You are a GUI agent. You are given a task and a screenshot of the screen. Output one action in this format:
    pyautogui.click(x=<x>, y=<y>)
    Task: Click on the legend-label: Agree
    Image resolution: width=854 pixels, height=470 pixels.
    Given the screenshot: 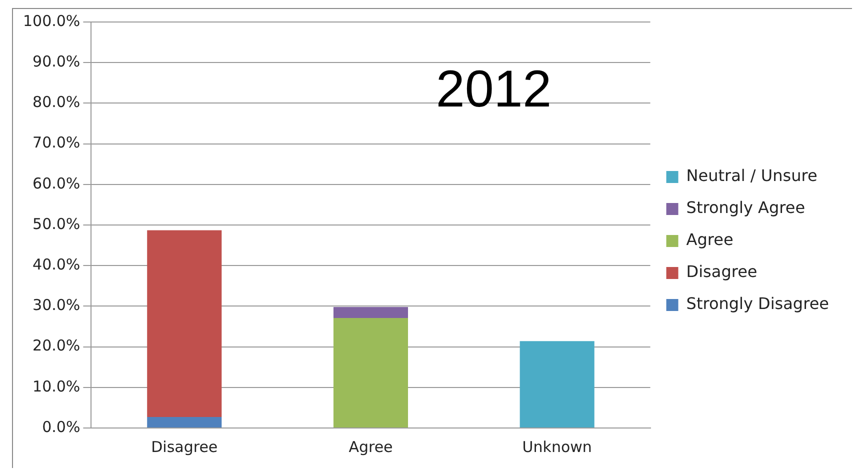 What is the action you would take?
    pyautogui.click(x=710, y=240)
    